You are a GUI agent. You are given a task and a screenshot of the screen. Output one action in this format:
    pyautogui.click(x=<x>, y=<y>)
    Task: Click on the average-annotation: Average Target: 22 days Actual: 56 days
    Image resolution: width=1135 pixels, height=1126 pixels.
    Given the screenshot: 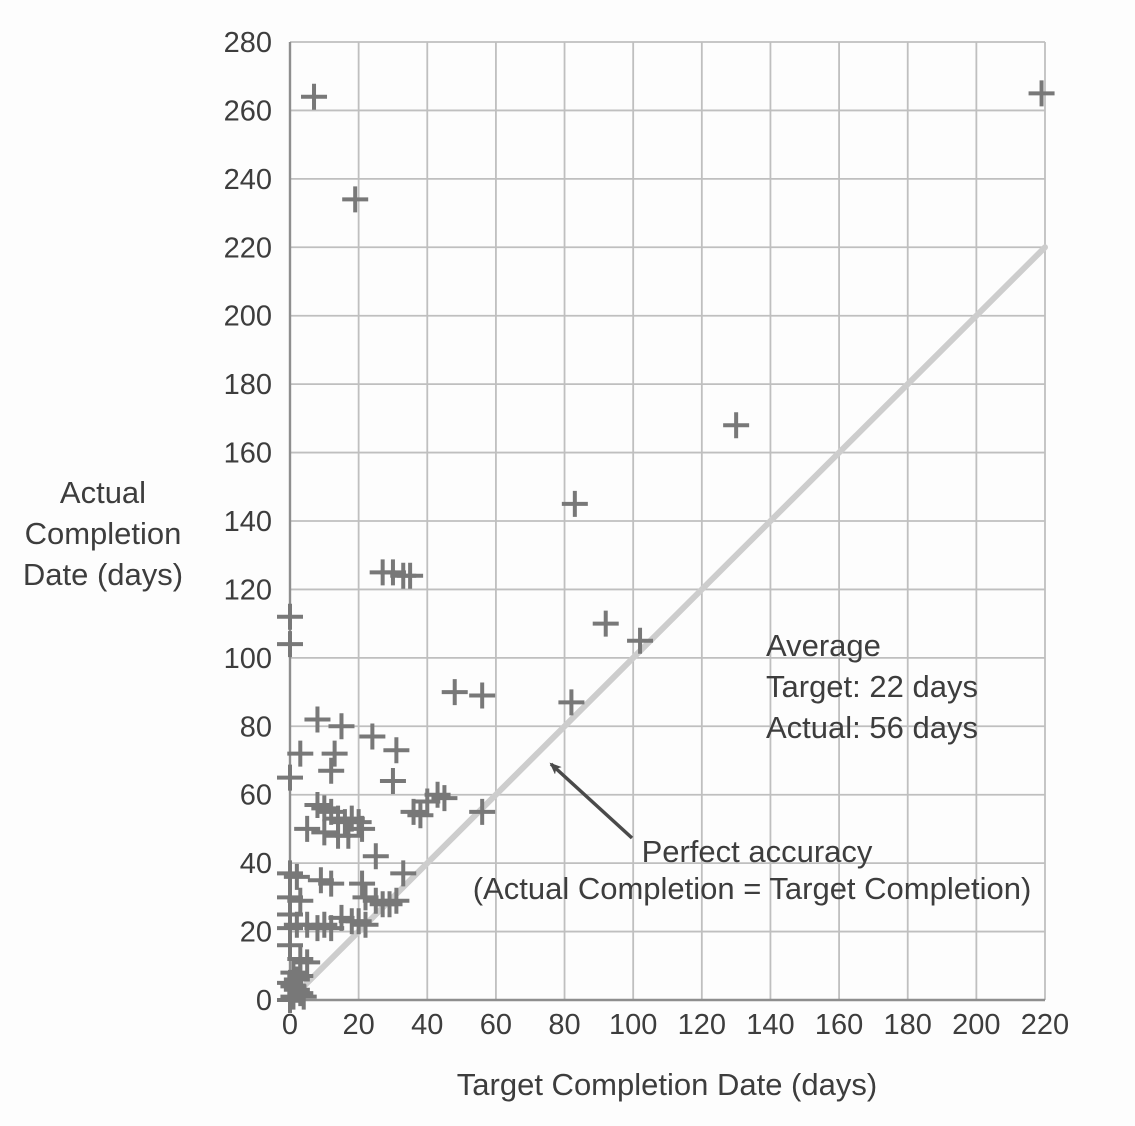 What is the action you would take?
    pyautogui.click(x=872, y=686)
    